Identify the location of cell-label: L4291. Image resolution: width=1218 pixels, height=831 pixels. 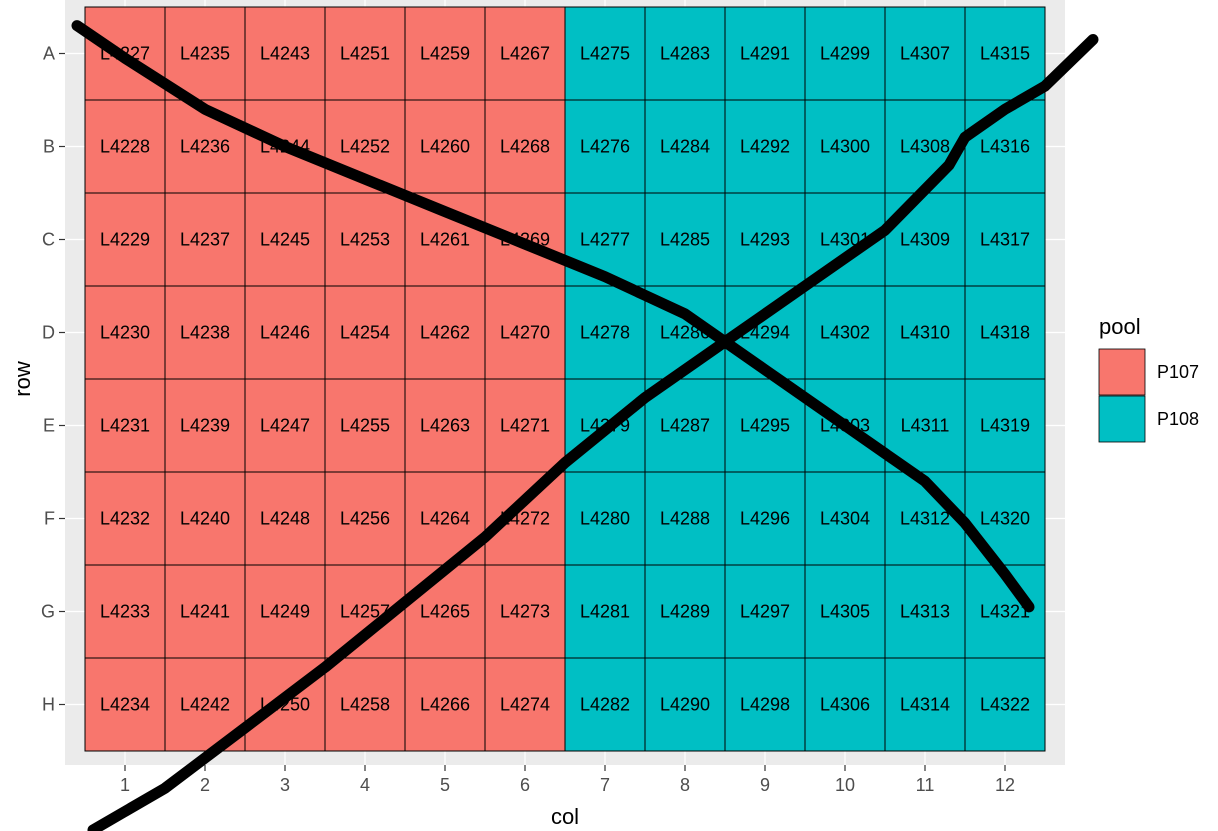
(765, 54).